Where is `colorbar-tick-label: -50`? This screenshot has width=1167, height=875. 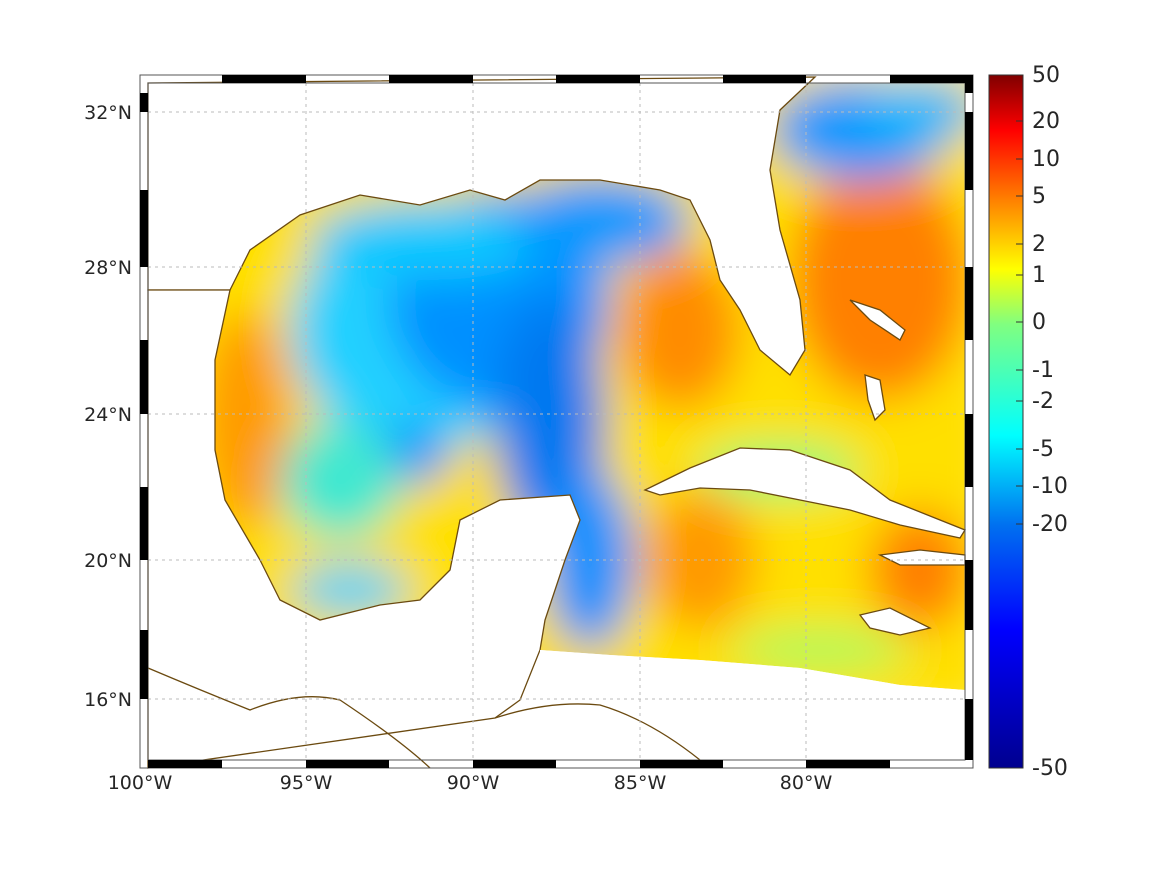 colorbar-tick-label: -50 is located at coordinates (1050, 768).